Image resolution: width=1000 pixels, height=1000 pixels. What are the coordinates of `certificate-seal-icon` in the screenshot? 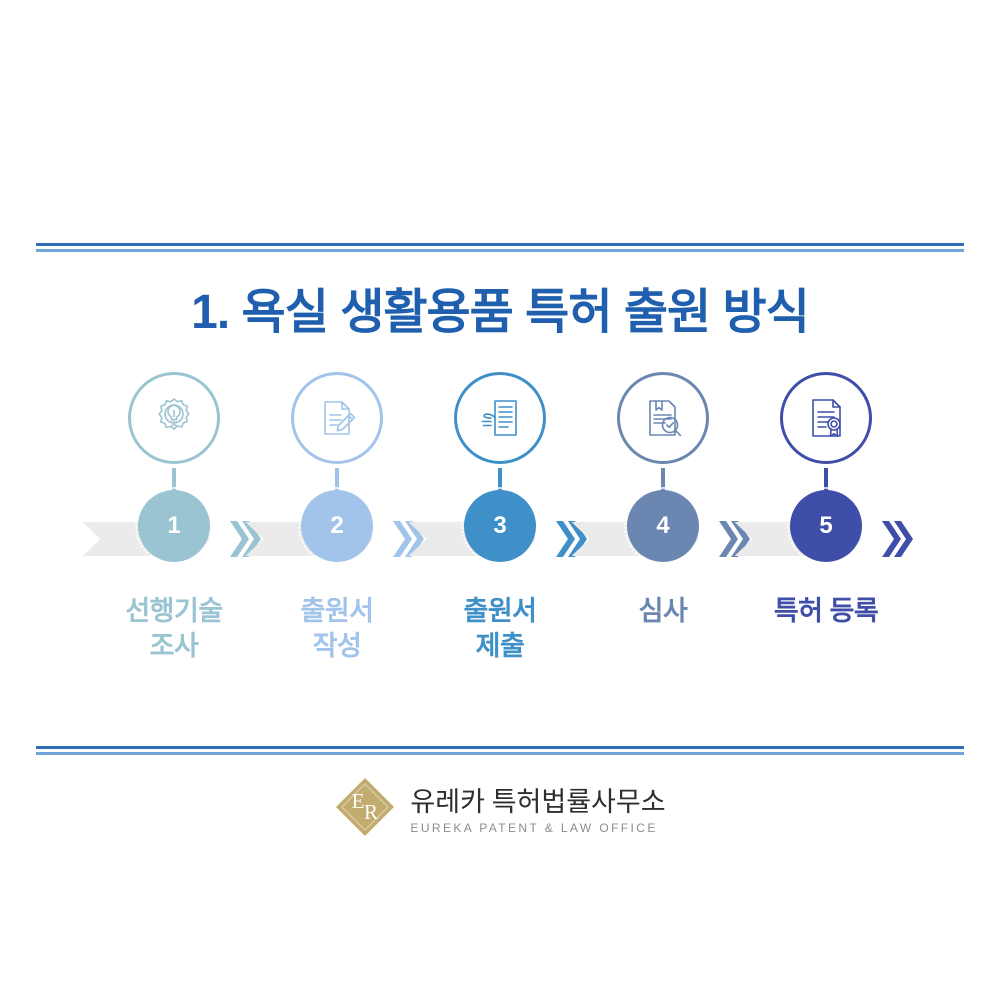 It's located at (826, 418).